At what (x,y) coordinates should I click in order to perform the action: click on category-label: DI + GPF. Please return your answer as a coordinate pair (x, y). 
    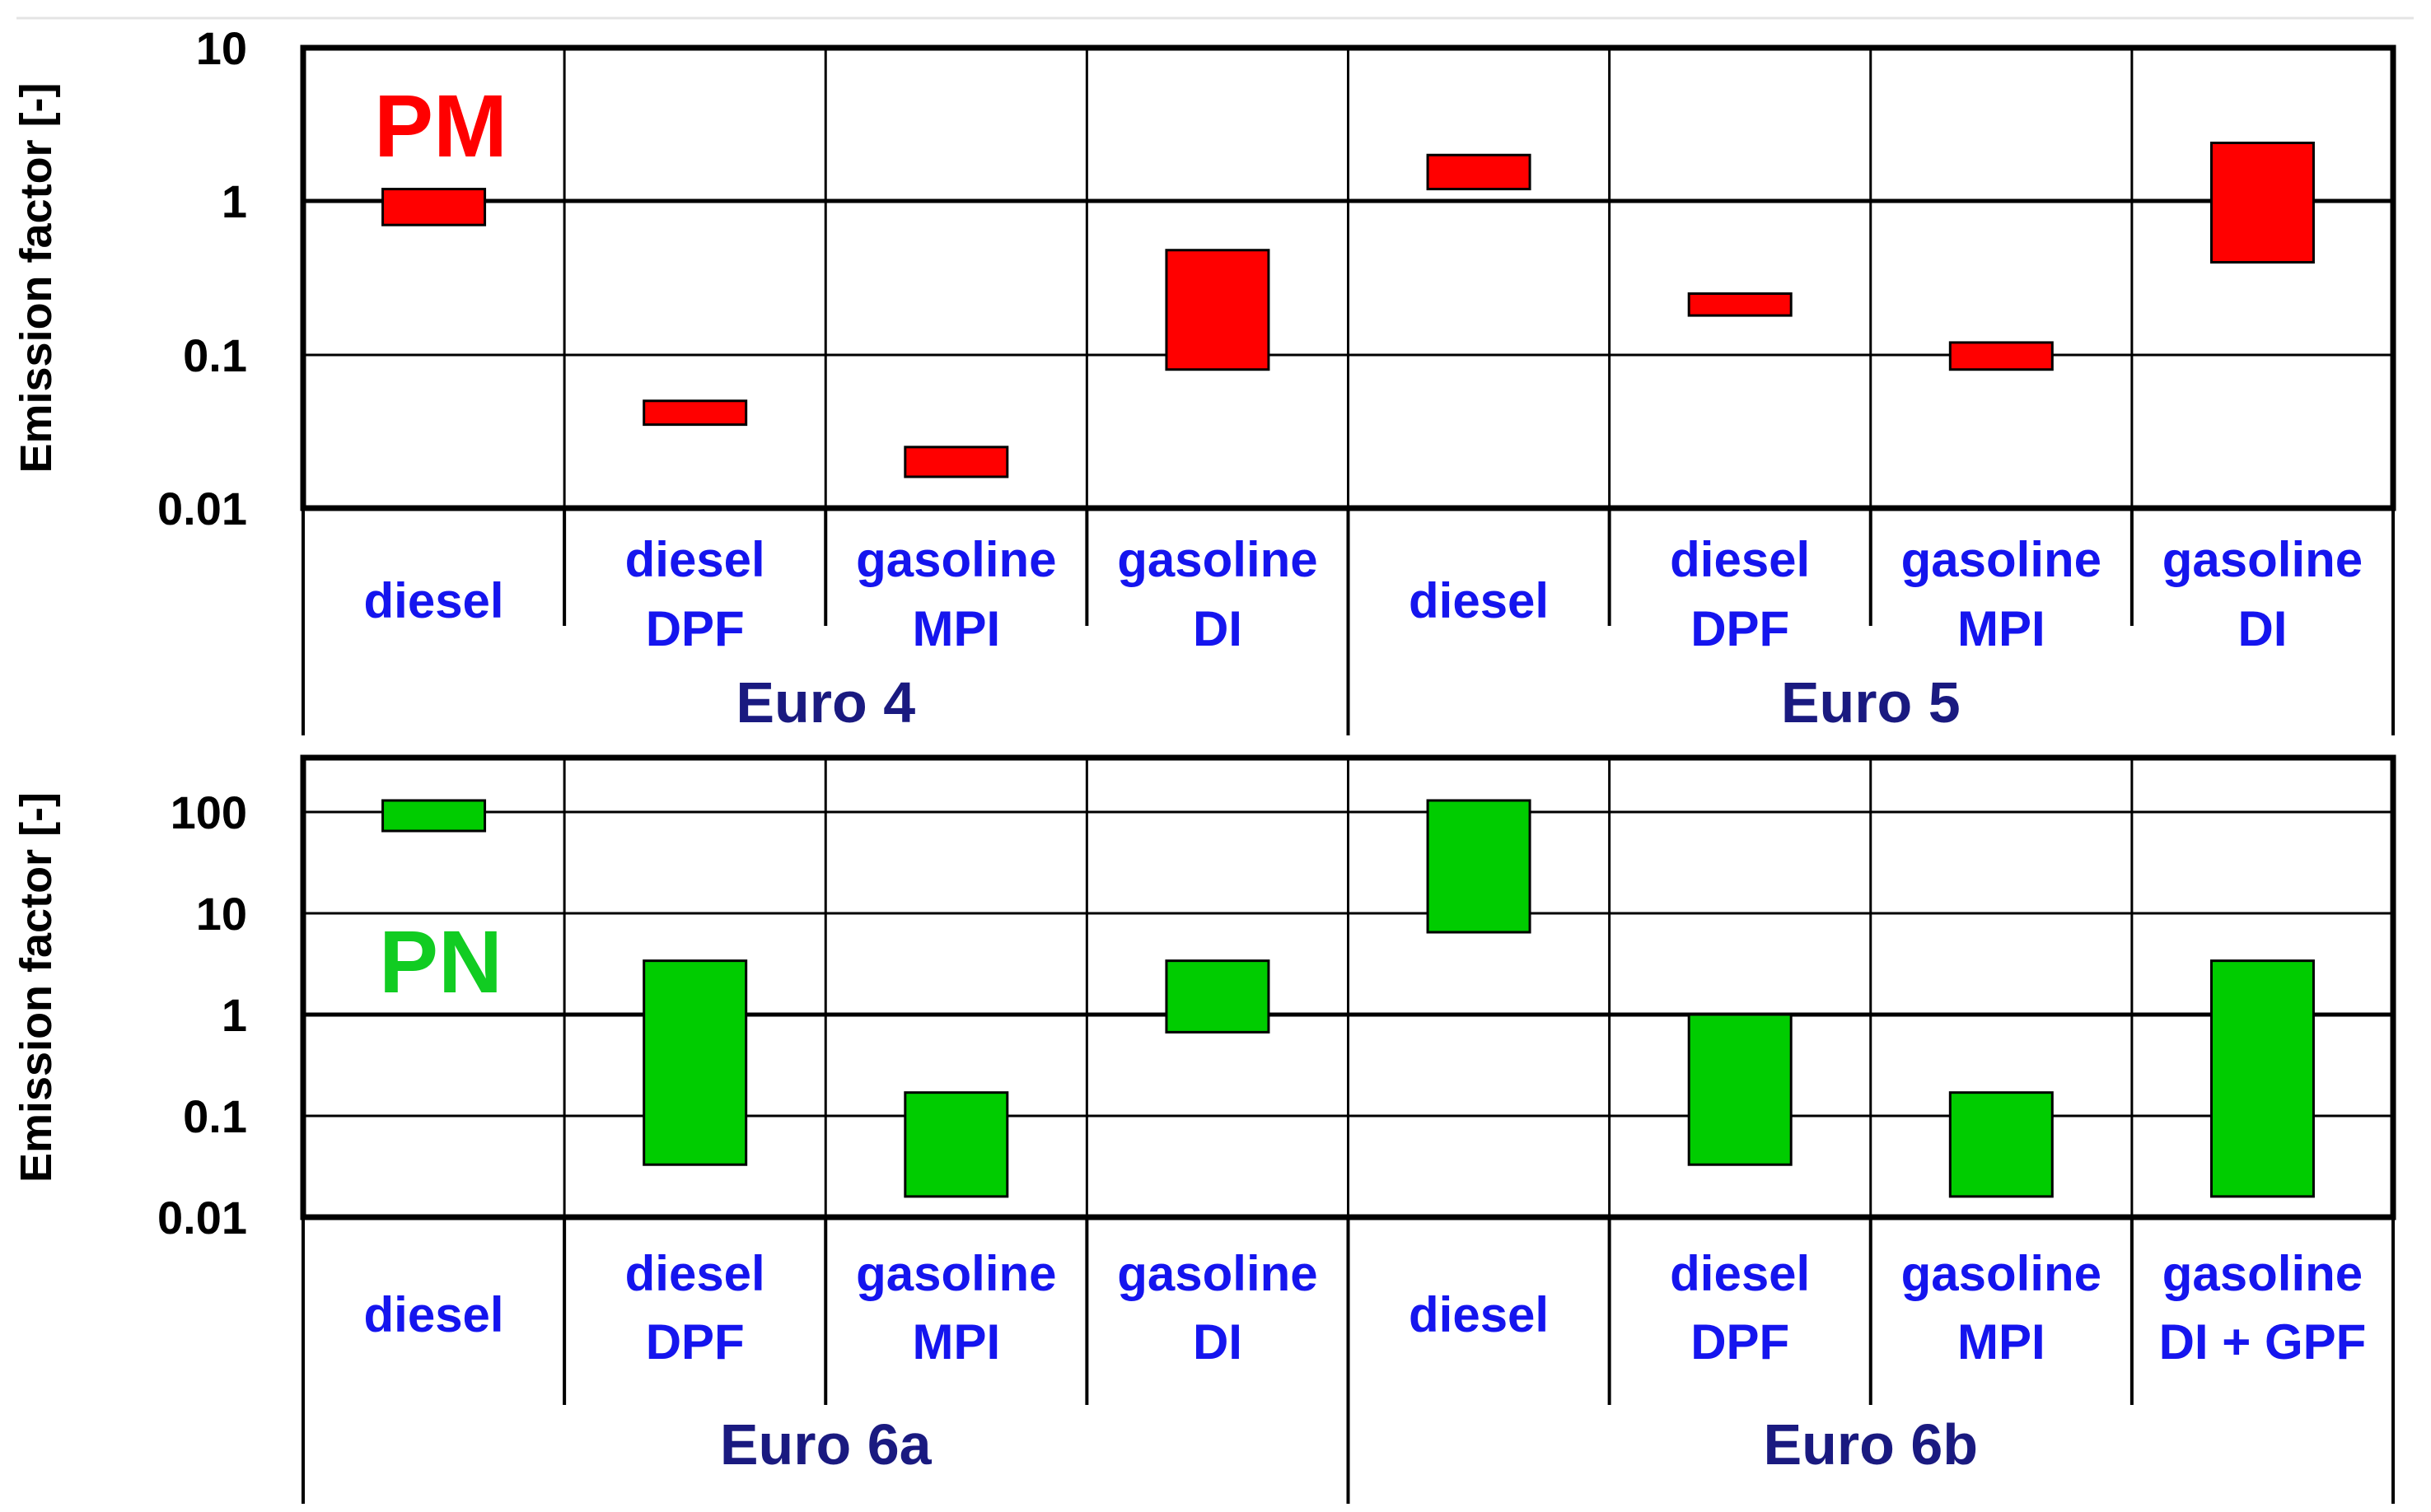
    Looking at the image, I should click on (2263, 1342).